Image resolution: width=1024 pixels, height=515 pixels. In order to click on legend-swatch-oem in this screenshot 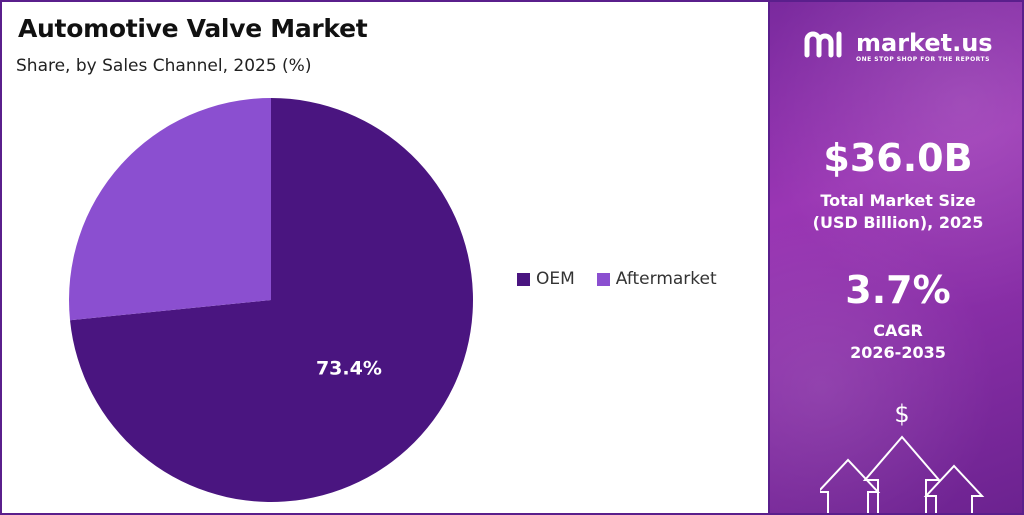, I will do `click(523, 279)`.